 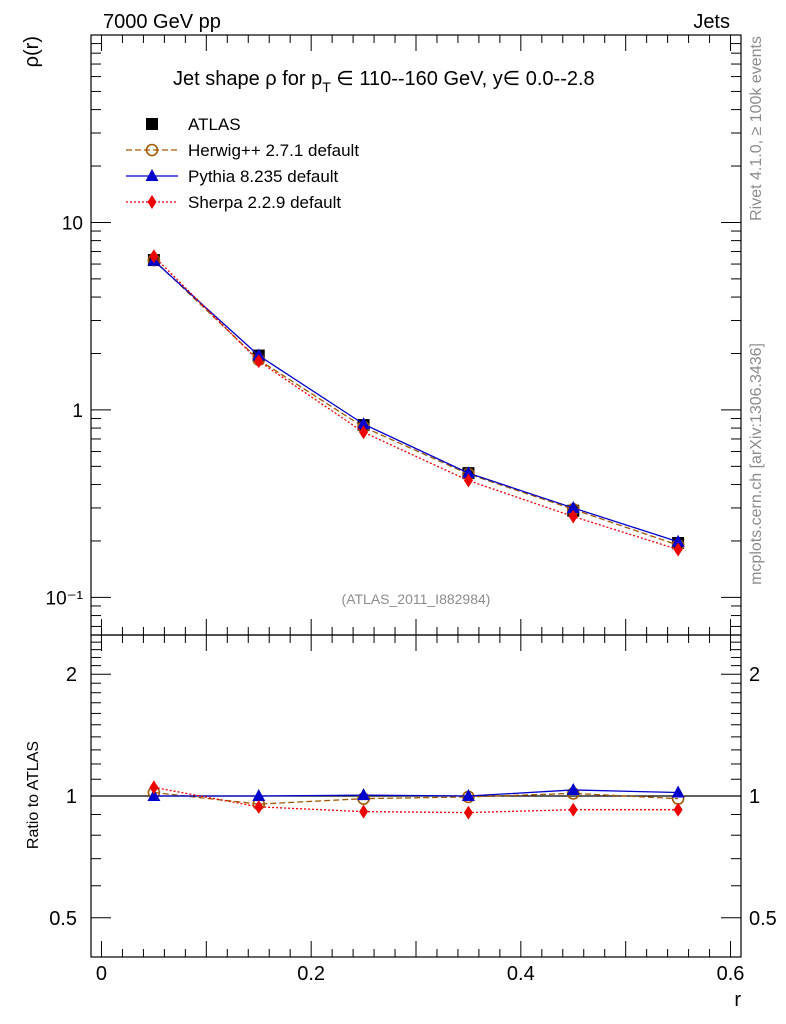 What do you see at coordinates (756, 128) in the screenshot?
I see `rivet-label: Rivet 4.1.0, ≥ 100k events` at bounding box center [756, 128].